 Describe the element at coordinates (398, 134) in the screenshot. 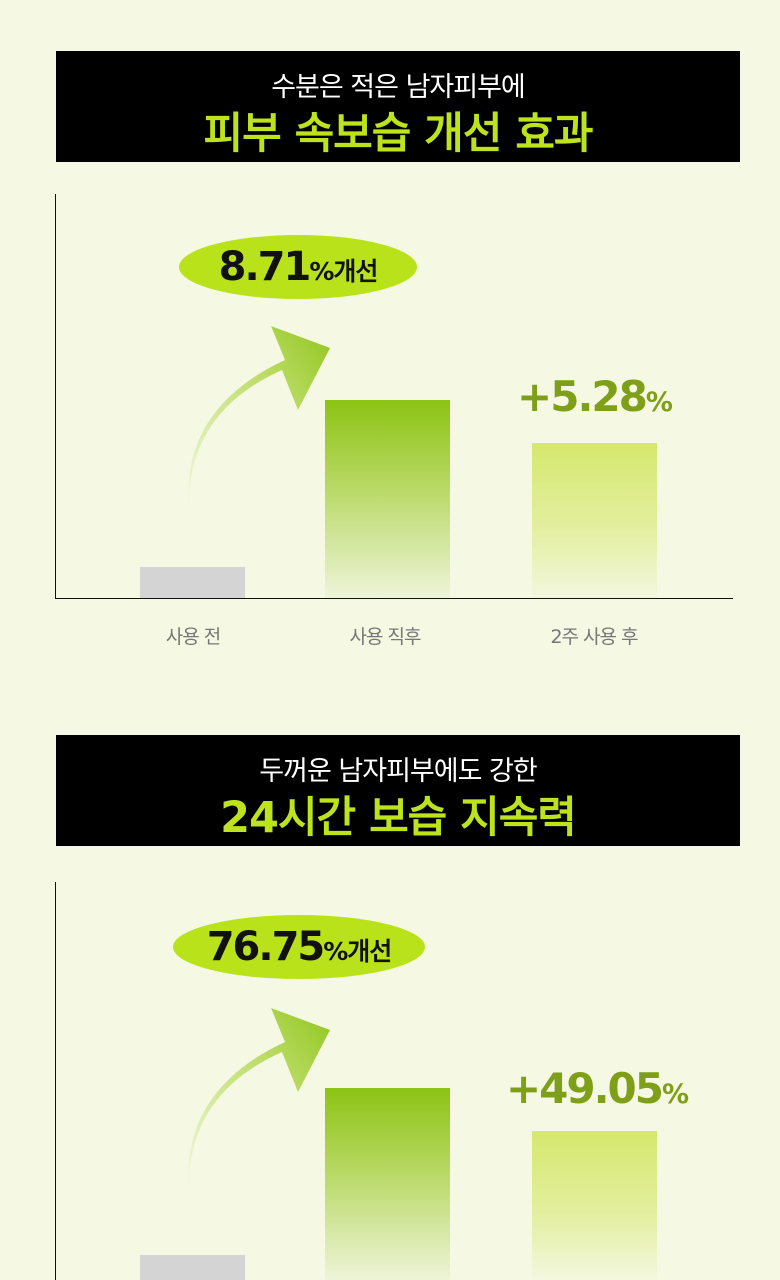

I see `banner-title: 피부 속보습 개선 효과` at that location.